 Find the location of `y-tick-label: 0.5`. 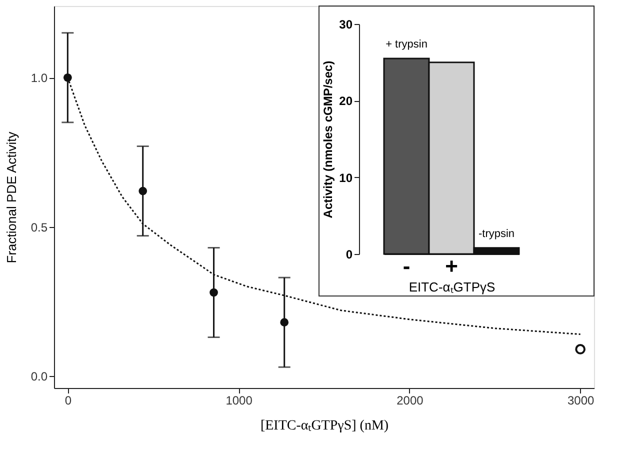

y-tick-label: 0.5 is located at coordinates (39, 227).